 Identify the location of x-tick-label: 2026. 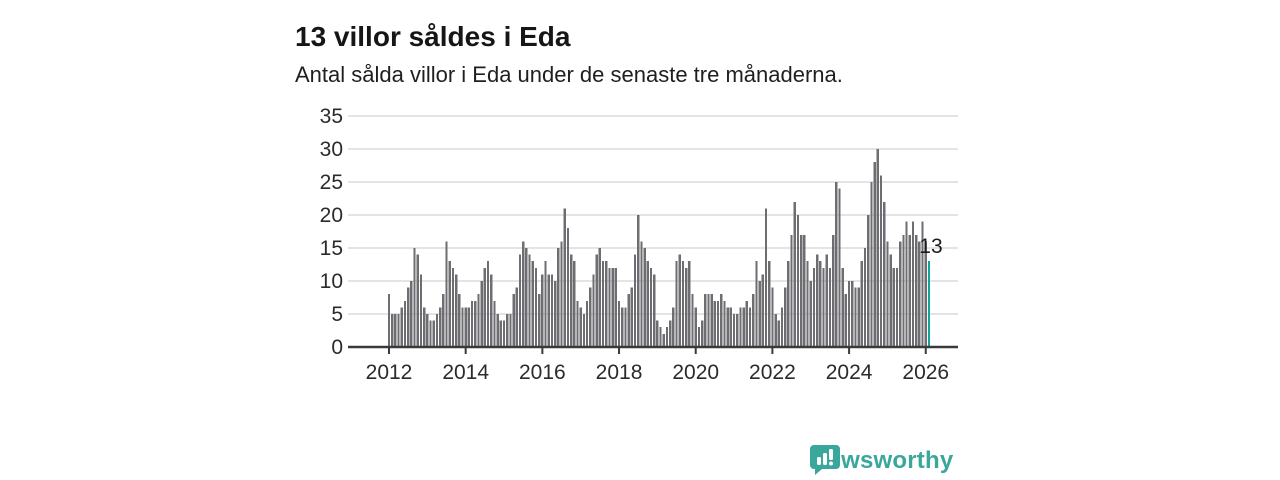
(925, 372).